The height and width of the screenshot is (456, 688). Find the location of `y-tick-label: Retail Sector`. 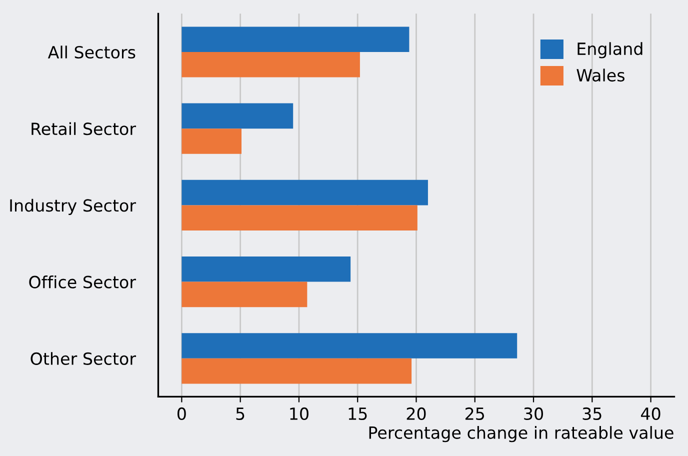

y-tick-label: Retail Sector is located at coordinates (84, 129).